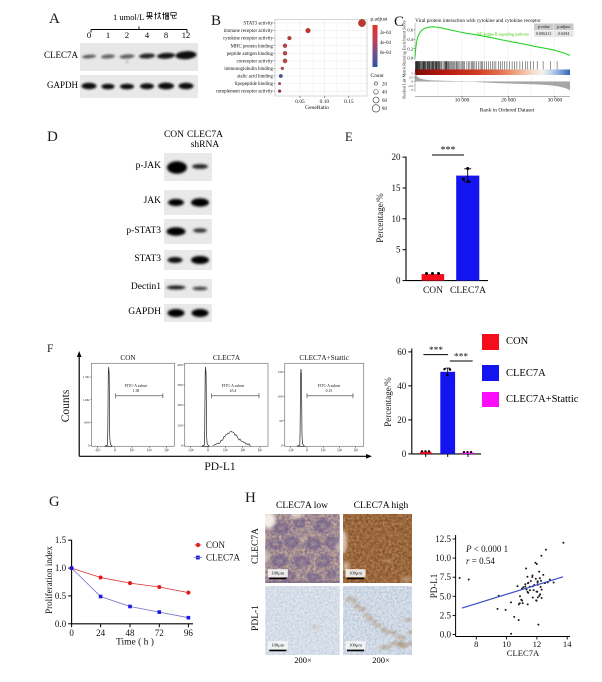 This screenshot has width=602, height=682. Describe the element at coordinates (254, 84) in the screenshot. I see `svg-text: lipopeptide binding` at that location.